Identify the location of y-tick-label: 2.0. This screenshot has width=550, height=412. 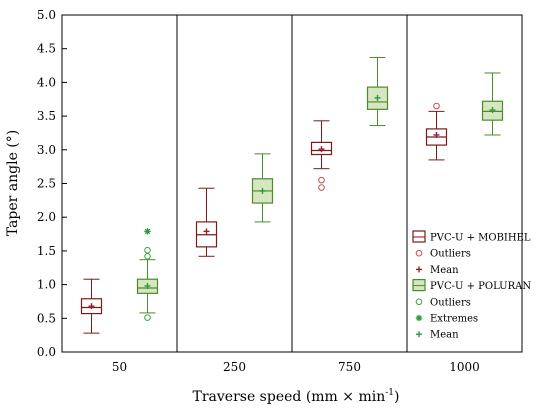
(46, 217).